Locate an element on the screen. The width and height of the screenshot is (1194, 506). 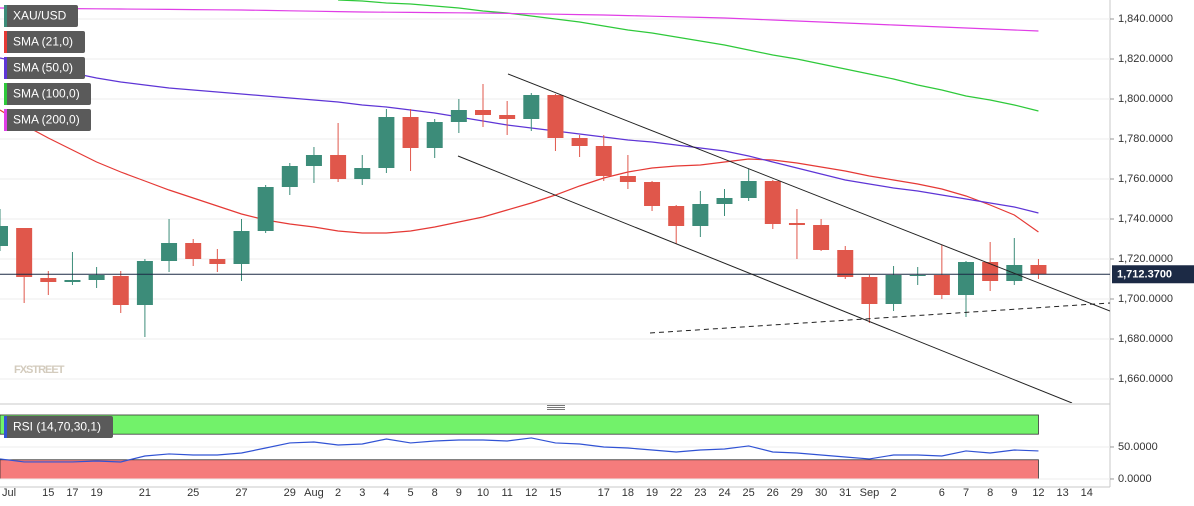
last-price-box is located at coordinates (1153, 274).